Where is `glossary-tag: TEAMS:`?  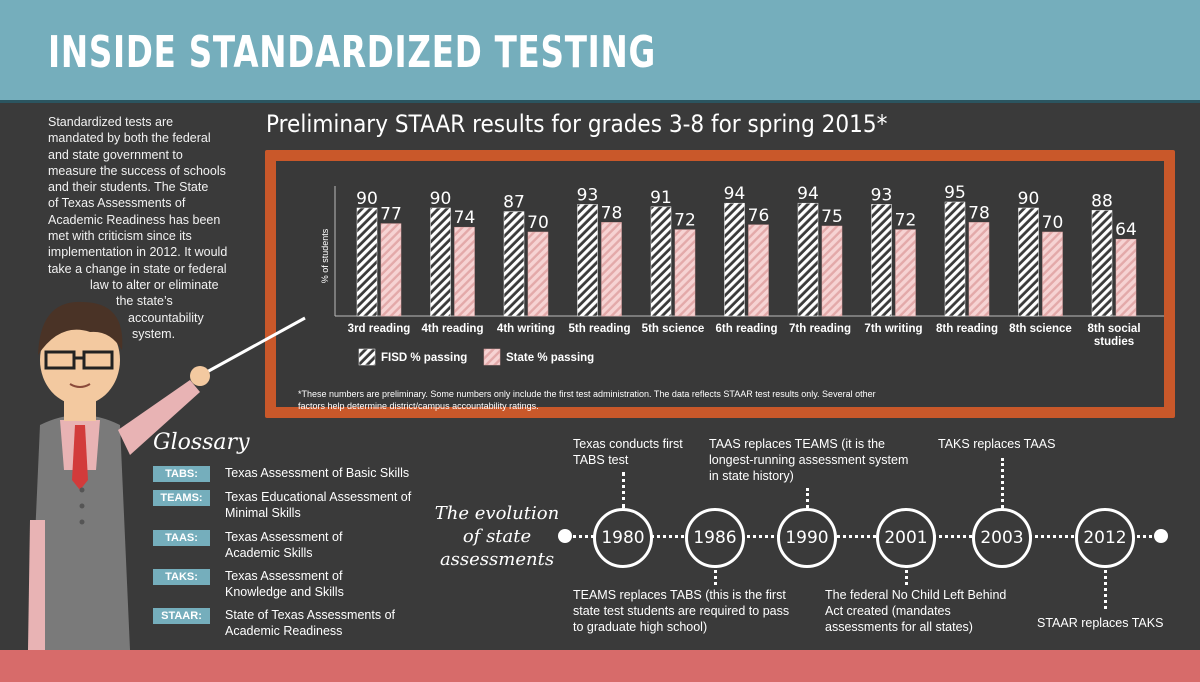 glossary-tag: TEAMS: is located at coordinates (181, 498).